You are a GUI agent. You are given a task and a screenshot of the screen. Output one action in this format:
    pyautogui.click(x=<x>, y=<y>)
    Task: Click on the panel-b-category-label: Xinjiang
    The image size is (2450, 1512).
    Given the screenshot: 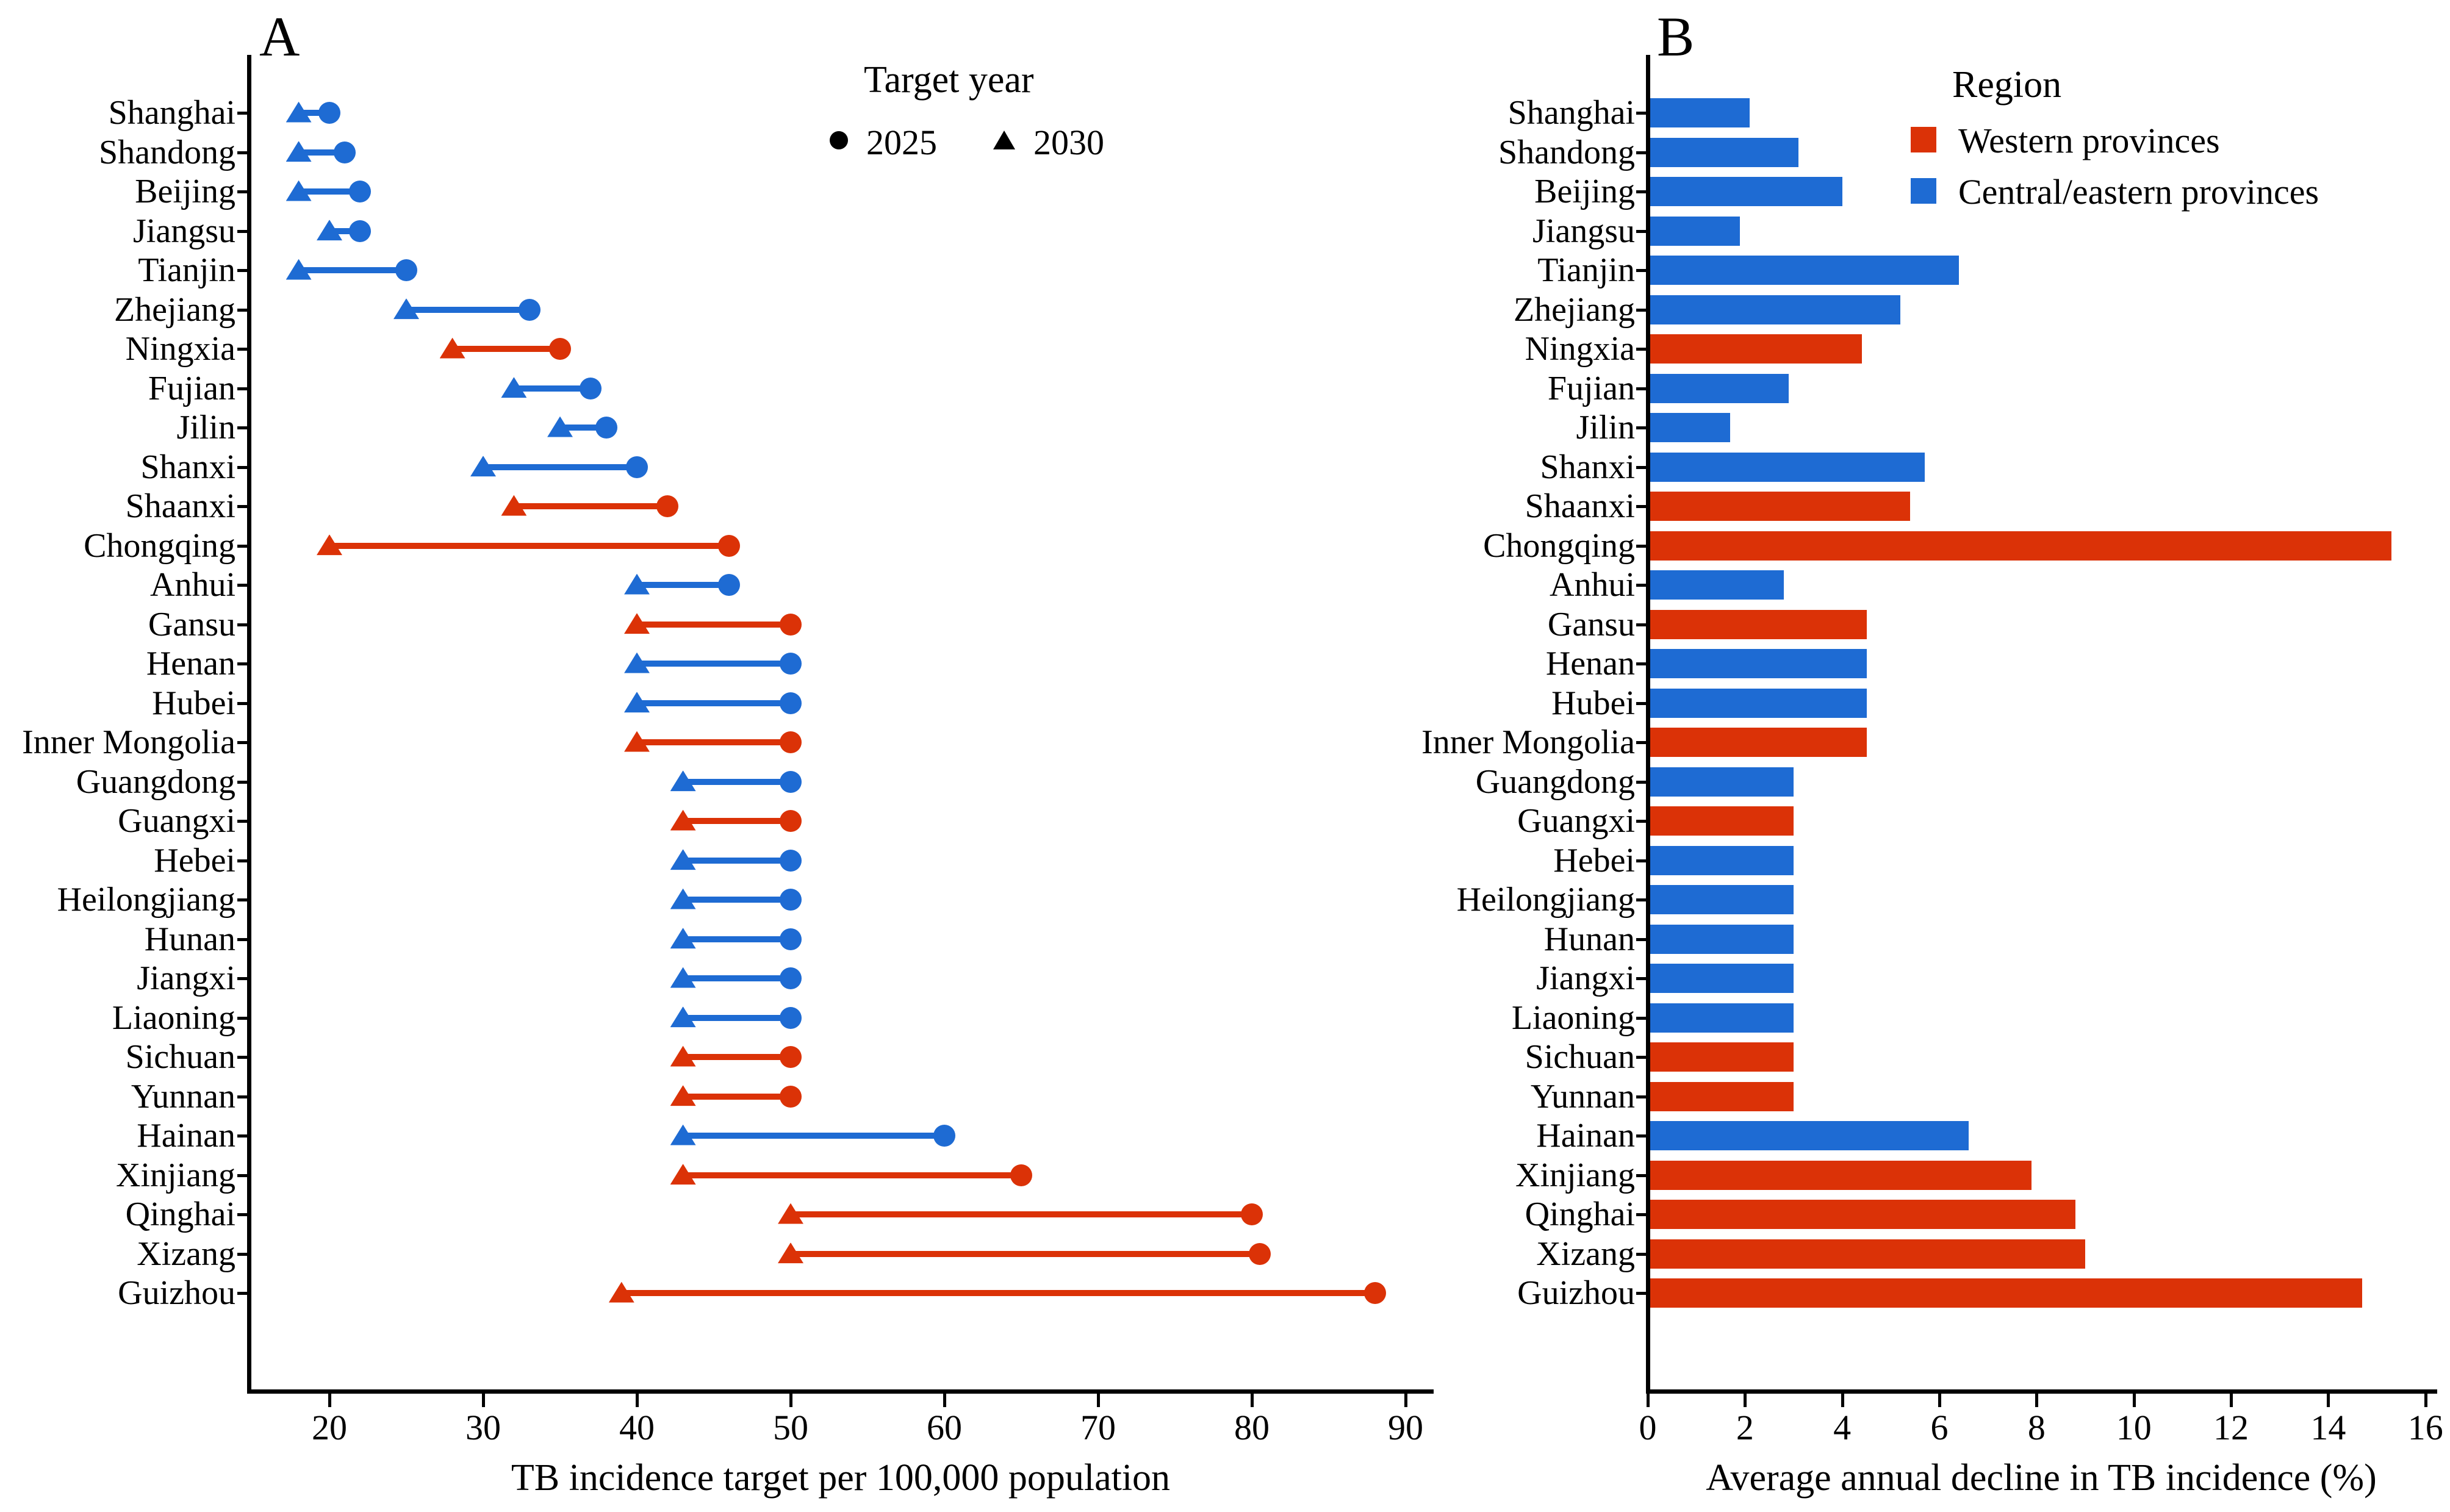 What is the action you would take?
    pyautogui.click(x=1575, y=1175)
    